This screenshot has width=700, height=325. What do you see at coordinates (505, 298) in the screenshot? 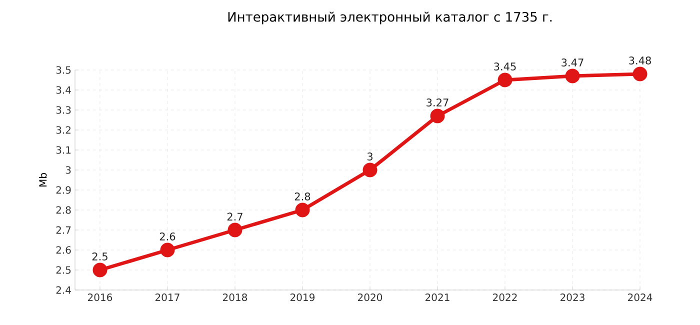
I see `x-tick-label: 2022` at bounding box center [505, 298].